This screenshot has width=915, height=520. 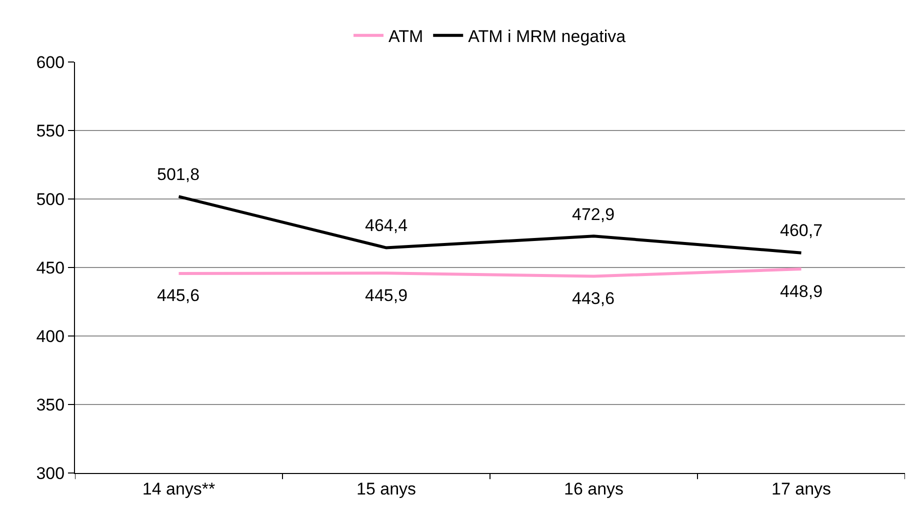 What do you see at coordinates (386, 488) in the screenshot?
I see `x-tick-label: 15 anys` at bounding box center [386, 488].